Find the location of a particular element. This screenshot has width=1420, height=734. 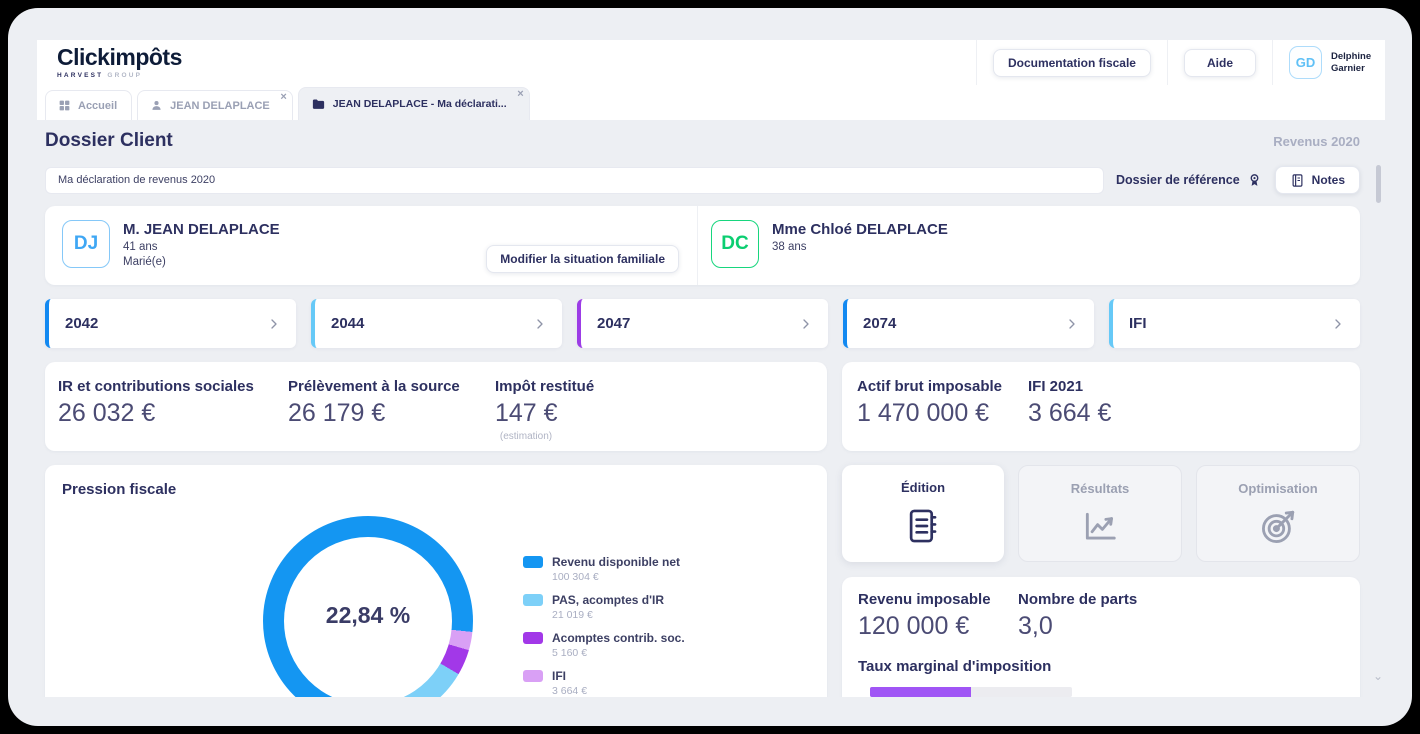

legend-label: Acomptes contrib. soc. is located at coordinates (618, 638).